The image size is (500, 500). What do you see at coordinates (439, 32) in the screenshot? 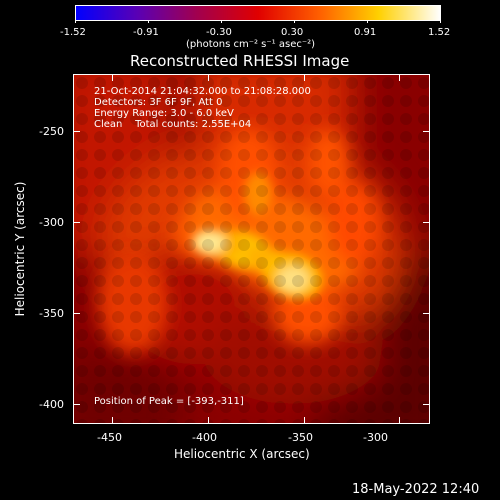
I see `colorbar-tick-label: 1.52` at bounding box center [439, 32].